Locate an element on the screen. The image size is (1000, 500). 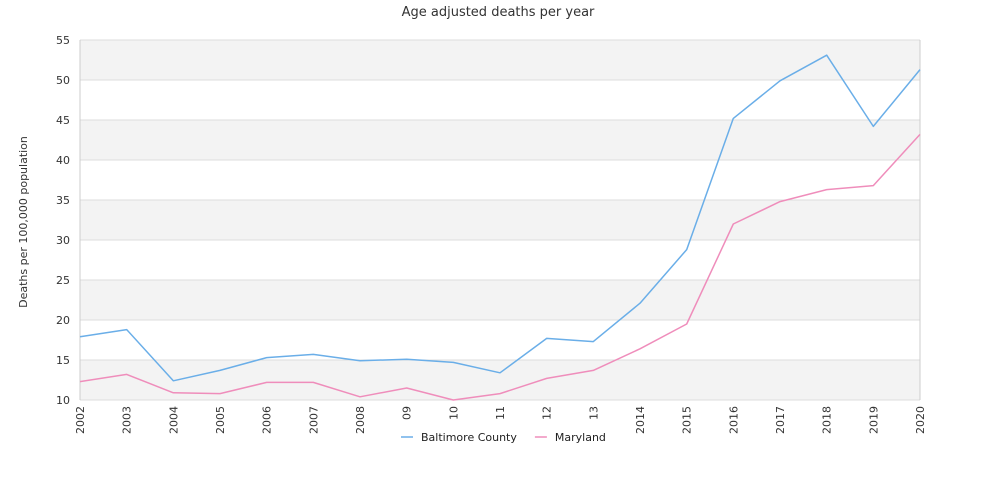
x-tick-label: 13 is located at coordinates (593, 413).